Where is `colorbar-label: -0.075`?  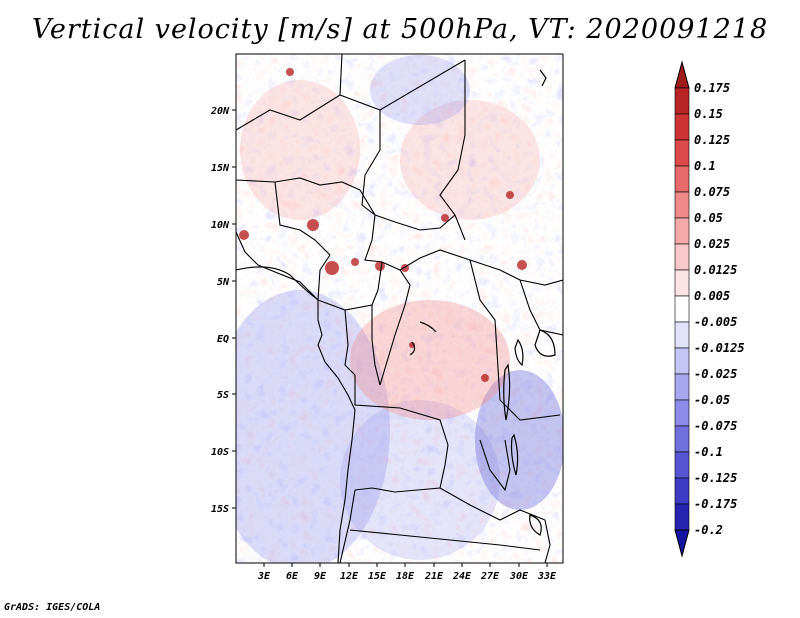 colorbar-label: -0.075 is located at coordinates (715, 426).